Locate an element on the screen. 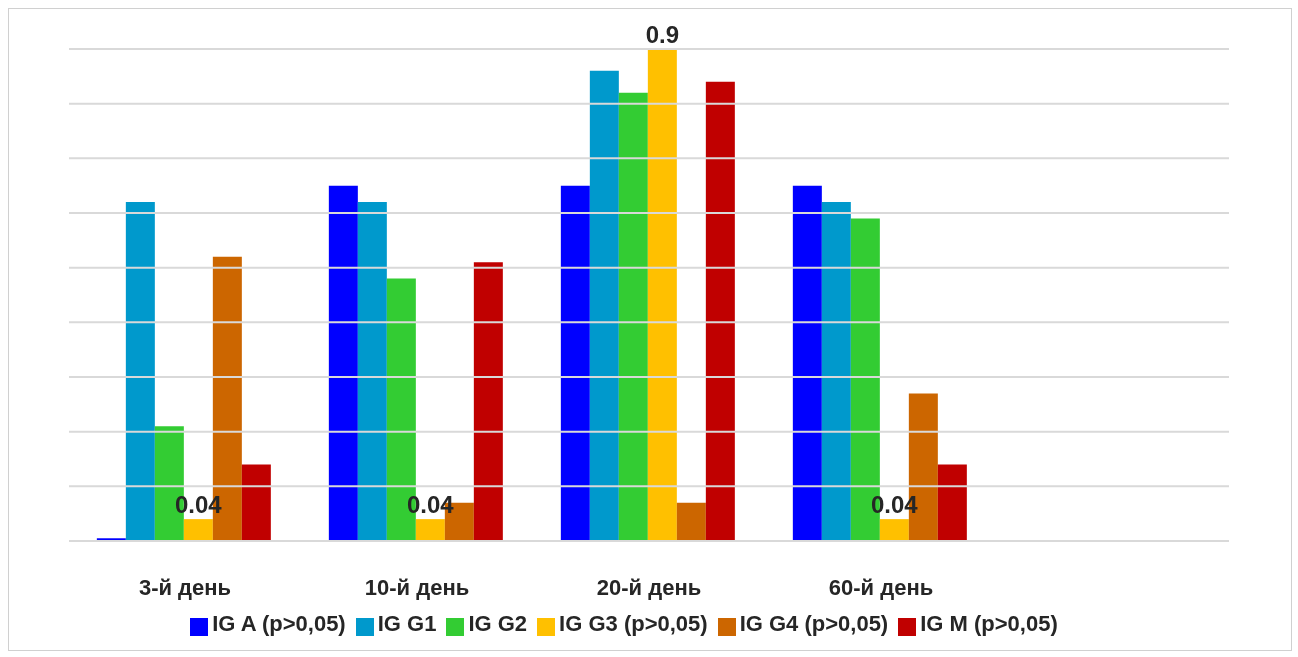 The height and width of the screenshot is (657, 1298). x-tick-label: 3-й день is located at coordinates (185, 587).